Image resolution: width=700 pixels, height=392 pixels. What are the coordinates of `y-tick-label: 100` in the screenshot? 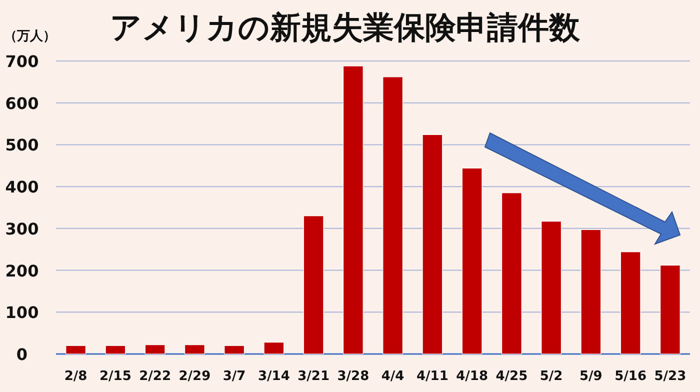 It's located at (22, 312).